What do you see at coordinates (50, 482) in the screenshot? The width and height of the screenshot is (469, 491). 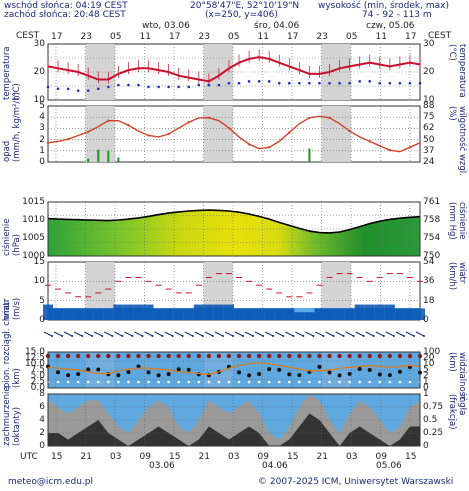 I see `footer-email: meteo@icm.edu.pl` at bounding box center [50, 482].